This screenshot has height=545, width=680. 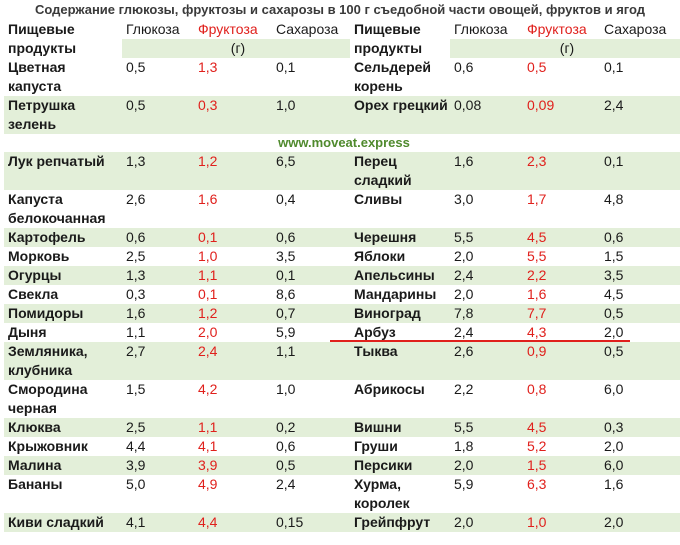 What do you see at coordinates (311, 522) in the screenshot?
I see `value-cell: 0,15` at bounding box center [311, 522].